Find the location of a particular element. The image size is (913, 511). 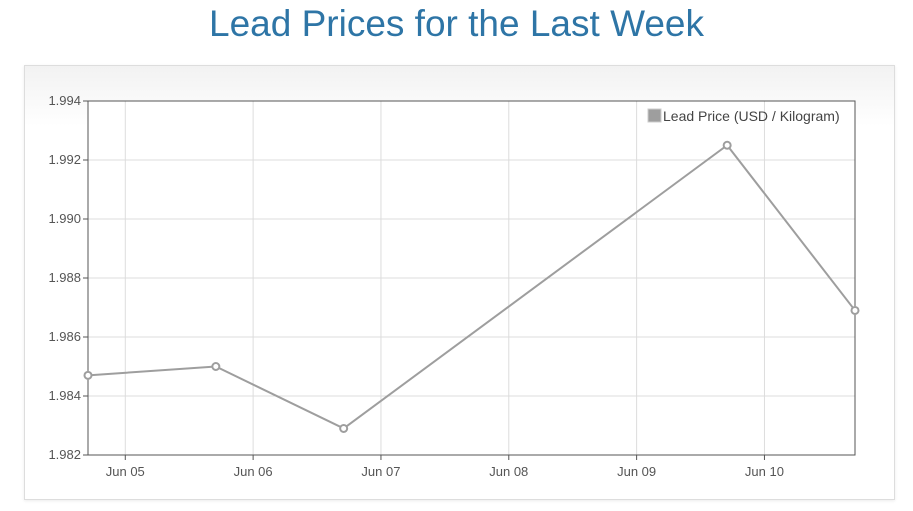

page-title: Lead Prices for the Last Week is located at coordinates (456, 23).